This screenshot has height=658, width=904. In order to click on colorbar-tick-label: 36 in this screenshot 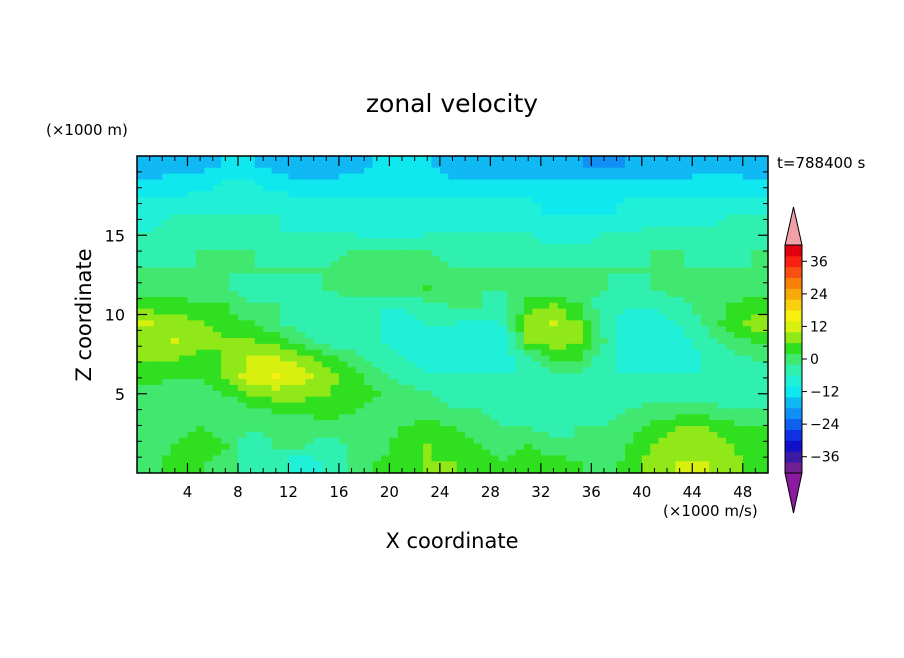, I will do `click(819, 262)`.